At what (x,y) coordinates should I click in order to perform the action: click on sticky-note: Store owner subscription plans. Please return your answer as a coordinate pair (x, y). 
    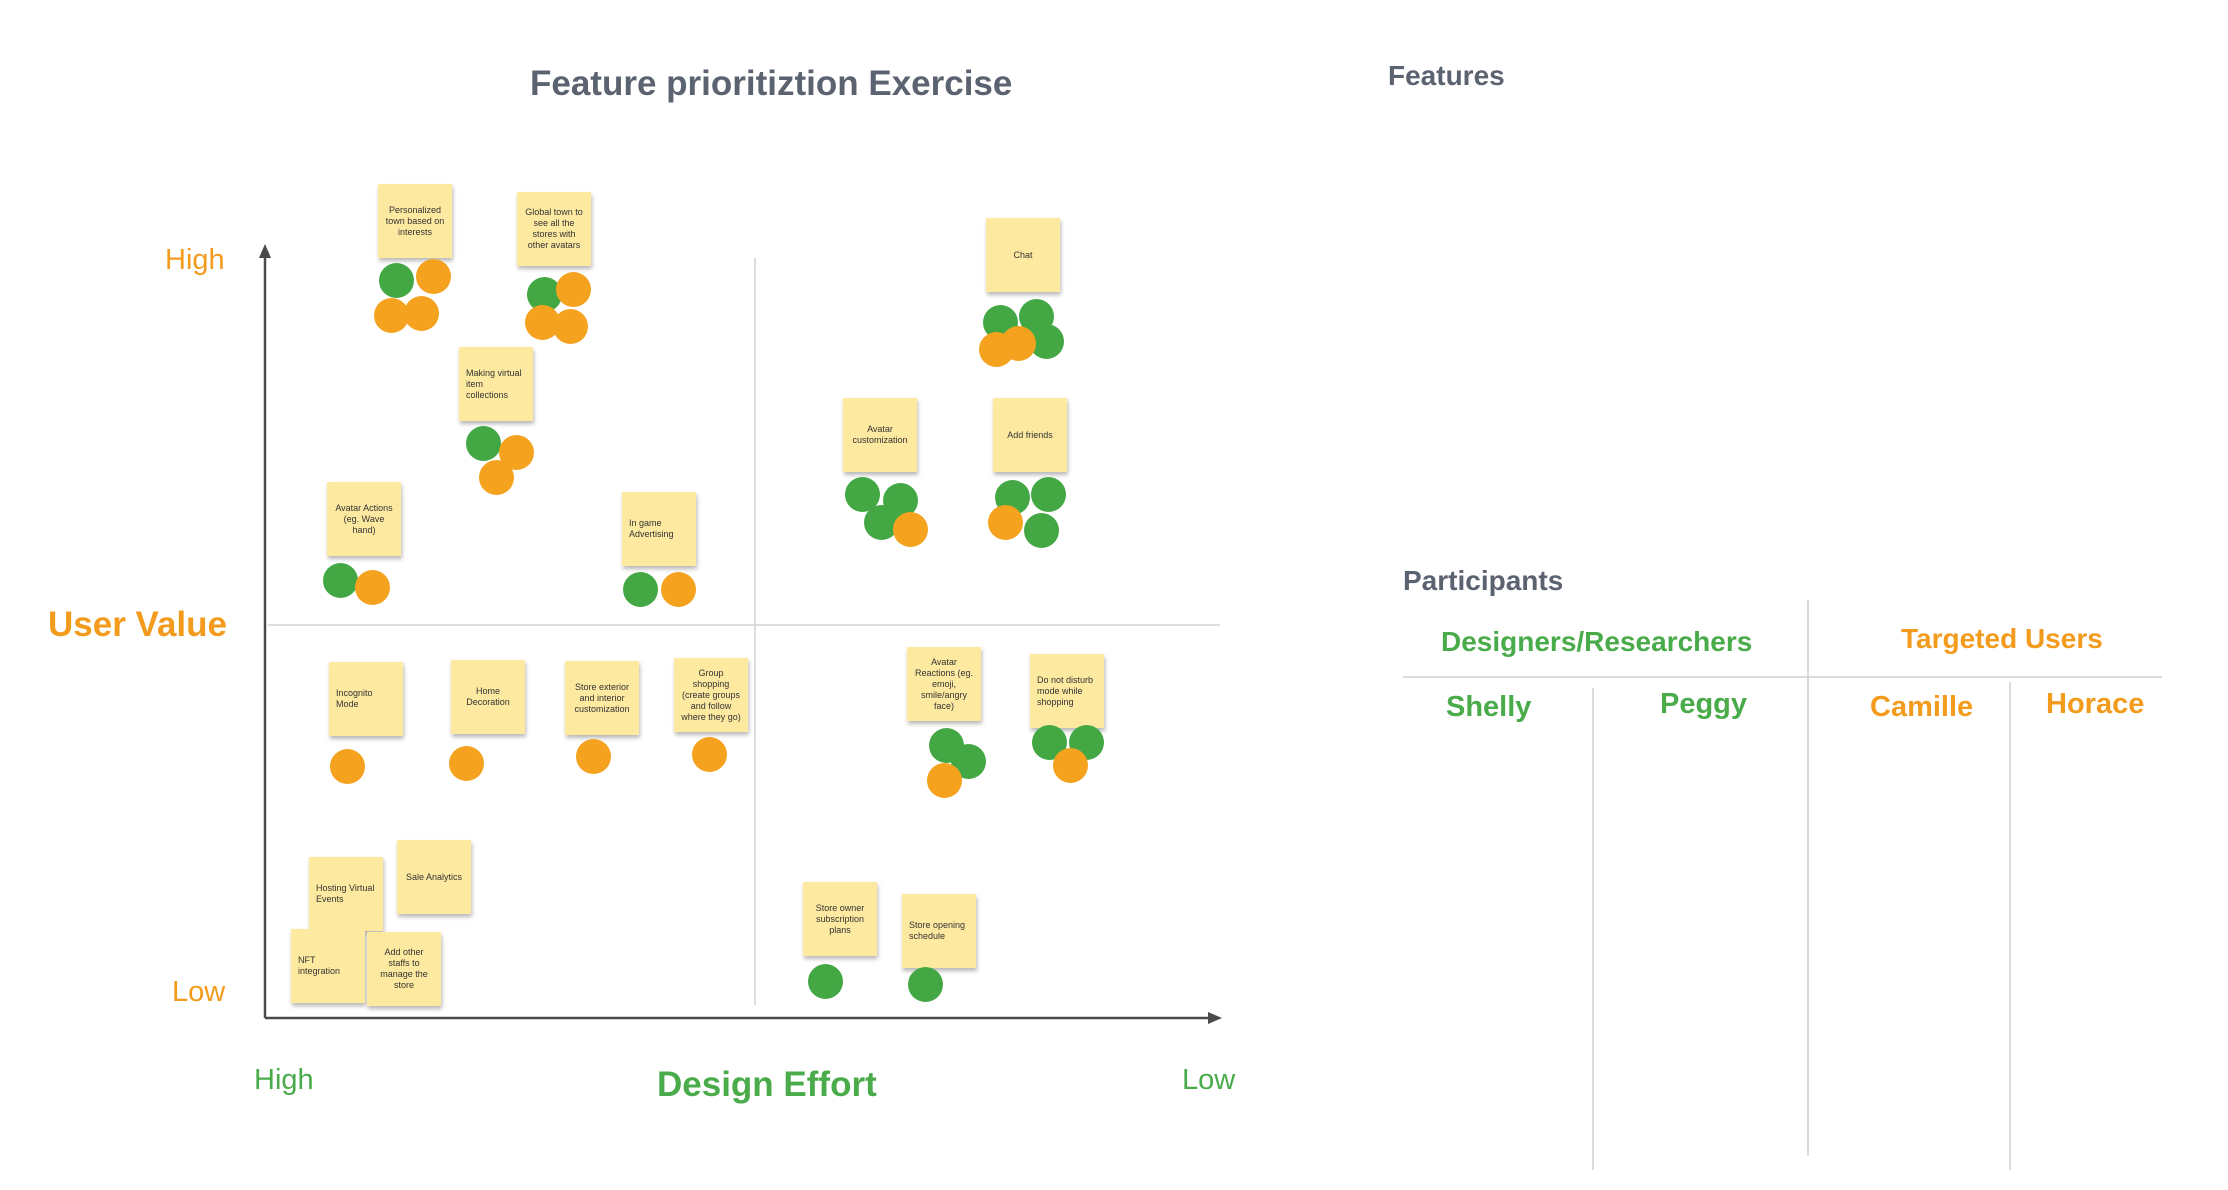
    Looking at the image, I should click on (840, 919).